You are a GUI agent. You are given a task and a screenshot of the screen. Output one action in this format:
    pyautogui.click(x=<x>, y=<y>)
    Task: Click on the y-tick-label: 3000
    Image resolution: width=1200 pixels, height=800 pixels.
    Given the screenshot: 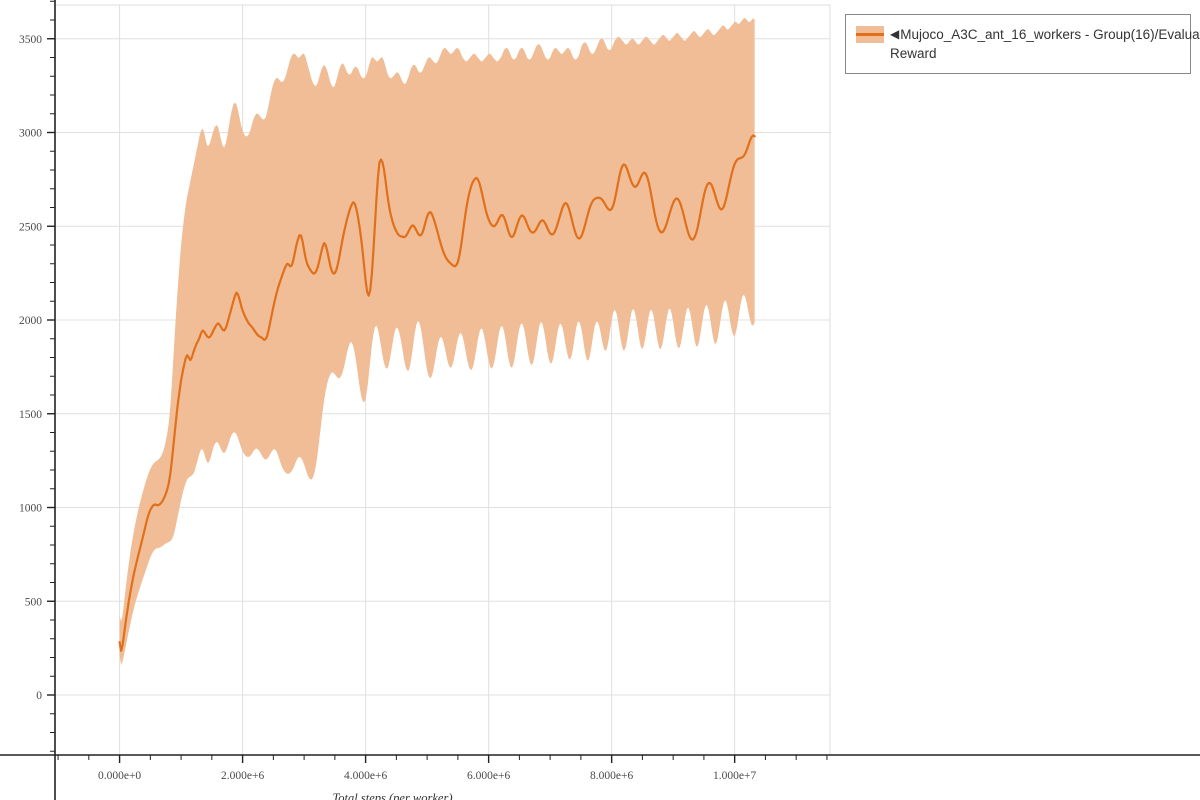 What is the action you would take?
    pyautogui.click(x=30, y=134)
    